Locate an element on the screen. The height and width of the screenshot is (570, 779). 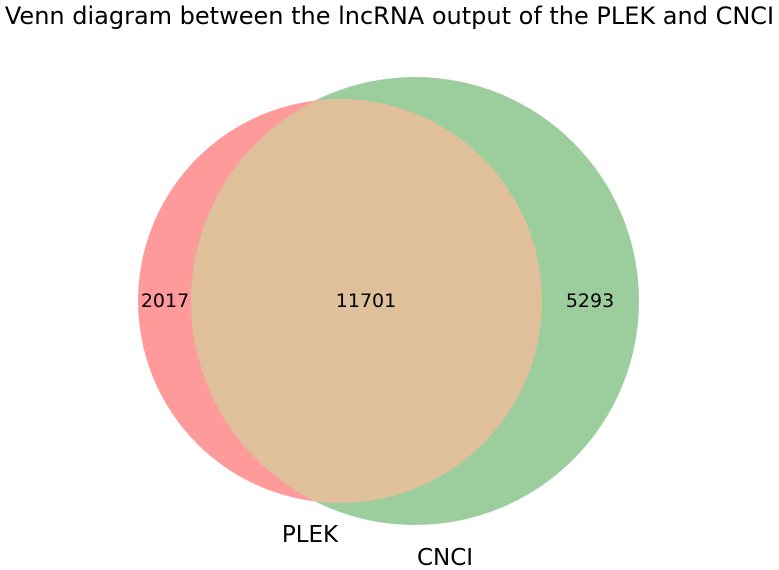
cnci-only-count: 5293 is located at coordinates (590, 301).